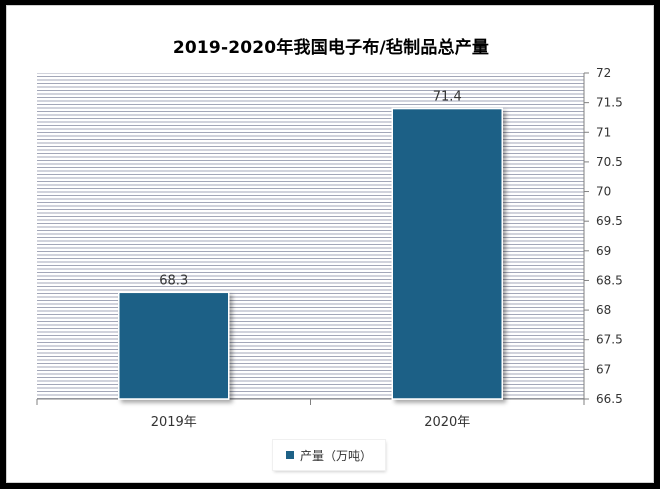 The image size is (660, 489). Describe the element at coordinates (609, 340) in the screenshot. I see `y-tick-label: 67.5` at that location.